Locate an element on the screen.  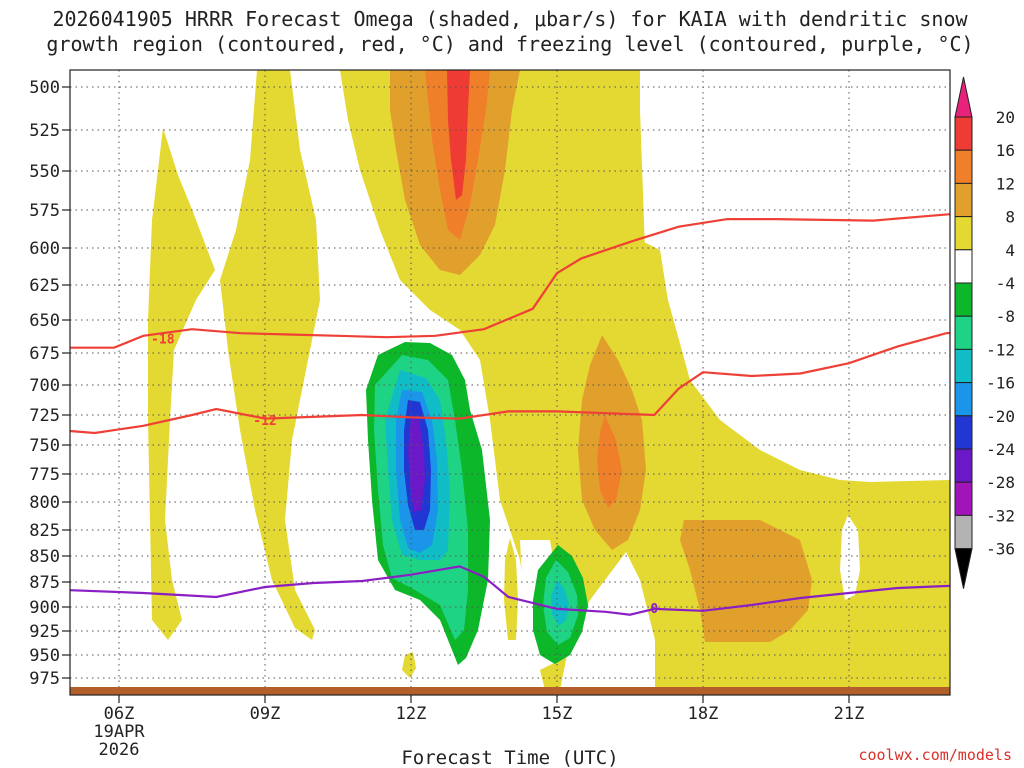
x-tick-label: 09Z is located at coordinates (265, 714).